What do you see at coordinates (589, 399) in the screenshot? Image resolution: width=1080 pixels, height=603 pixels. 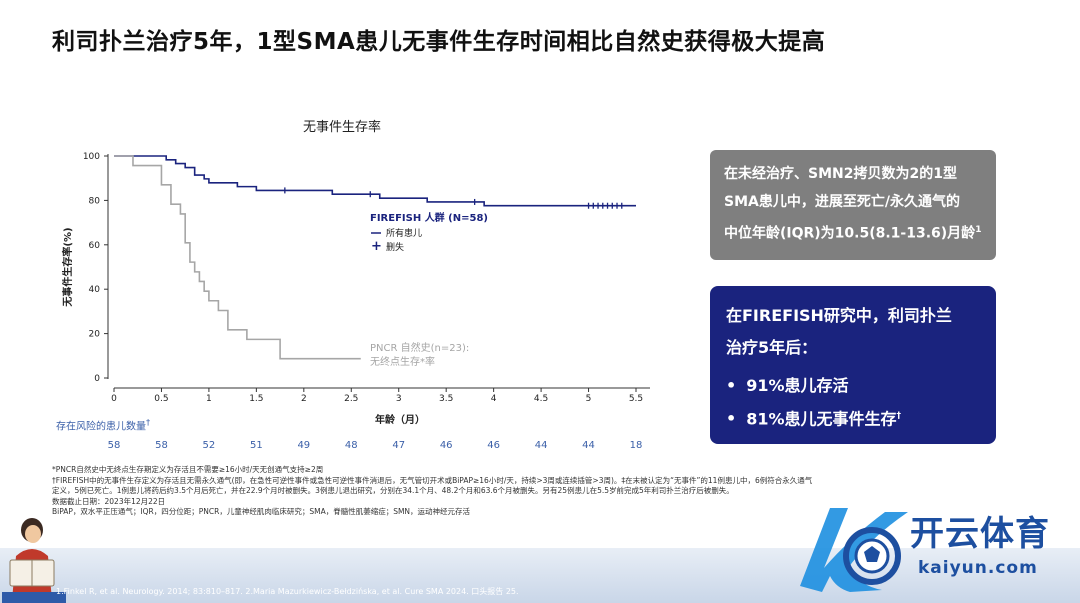 I see `x-tick-label: 5` at bounding box center [589, 399].